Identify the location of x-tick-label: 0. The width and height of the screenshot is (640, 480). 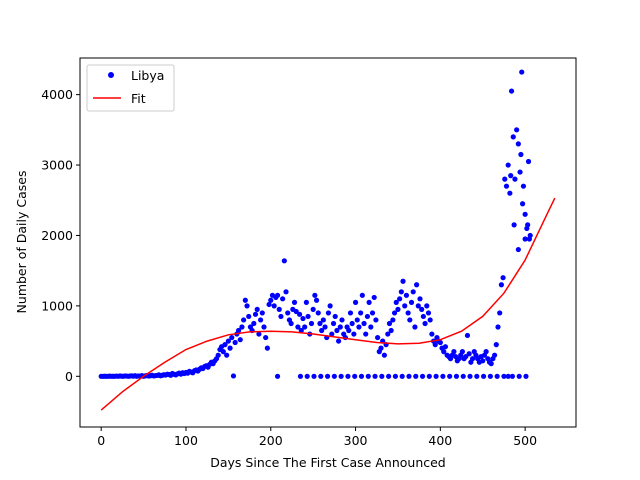
(101, 440).